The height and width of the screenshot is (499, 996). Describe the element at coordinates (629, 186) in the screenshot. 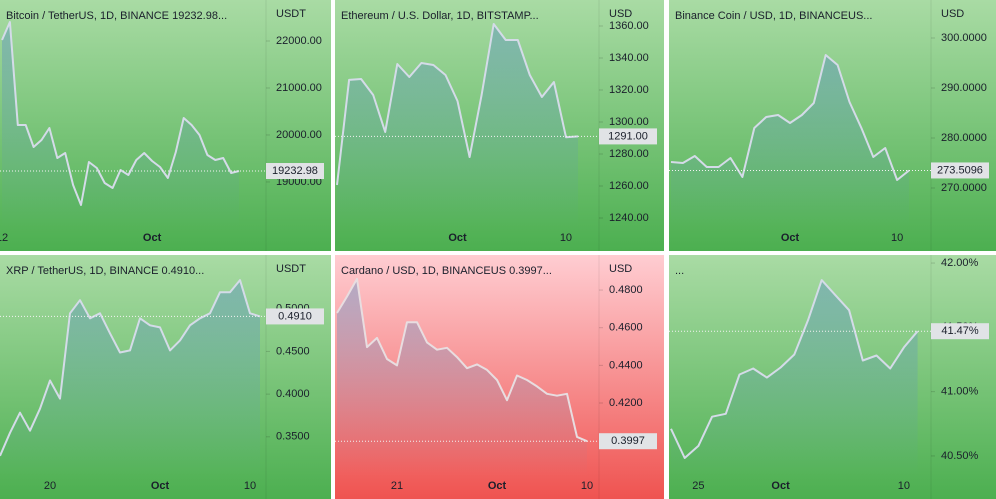

I see `y-tick-label: 1260.00` at that location.